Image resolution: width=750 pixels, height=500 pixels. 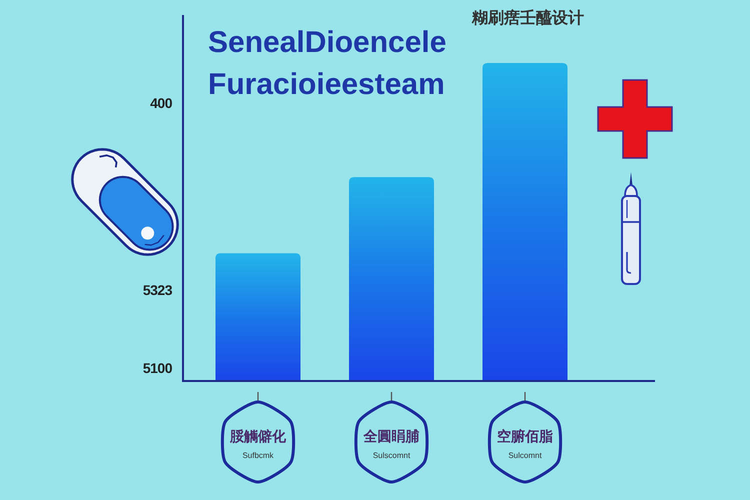 What do you see at coordinates (391, 444) in the screenshot?
I see `x-tick-label: 全圓睊脯 Sulscomnt` at bounding box center [391, 444].